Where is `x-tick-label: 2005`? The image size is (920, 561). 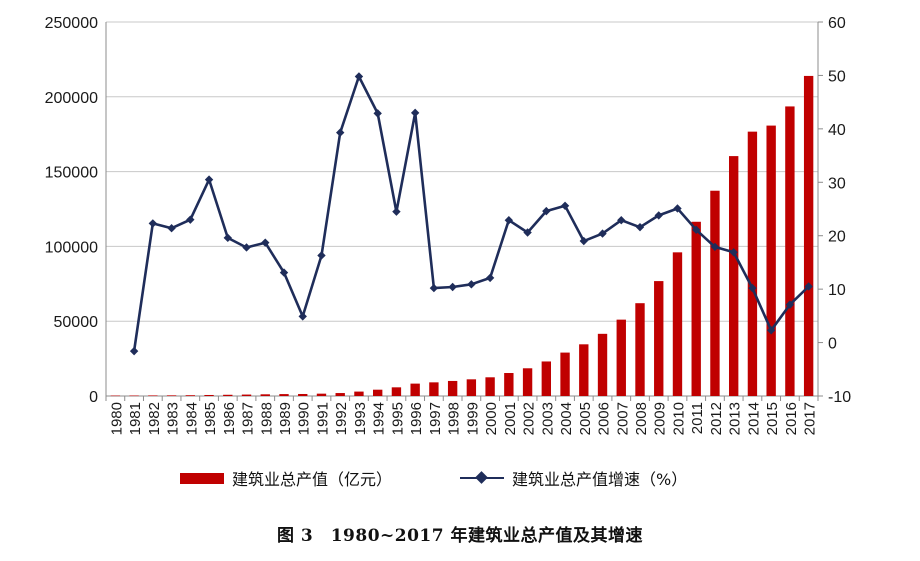
x-tick-label: 2005 is located at coordinates (585, 418).